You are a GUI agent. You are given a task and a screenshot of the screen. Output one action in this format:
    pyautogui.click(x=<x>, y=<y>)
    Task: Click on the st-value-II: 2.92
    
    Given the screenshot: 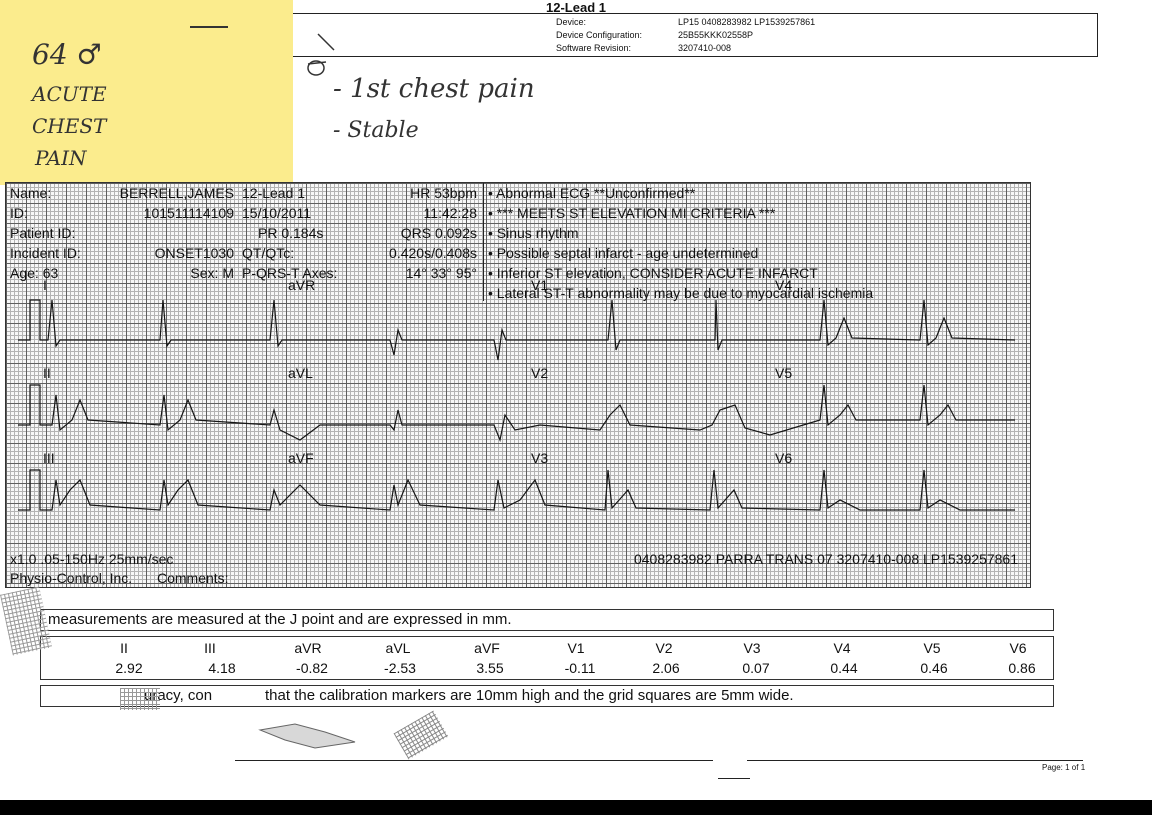 What is the action you would take?
    pyautogui.click(x=129, y=668)
    